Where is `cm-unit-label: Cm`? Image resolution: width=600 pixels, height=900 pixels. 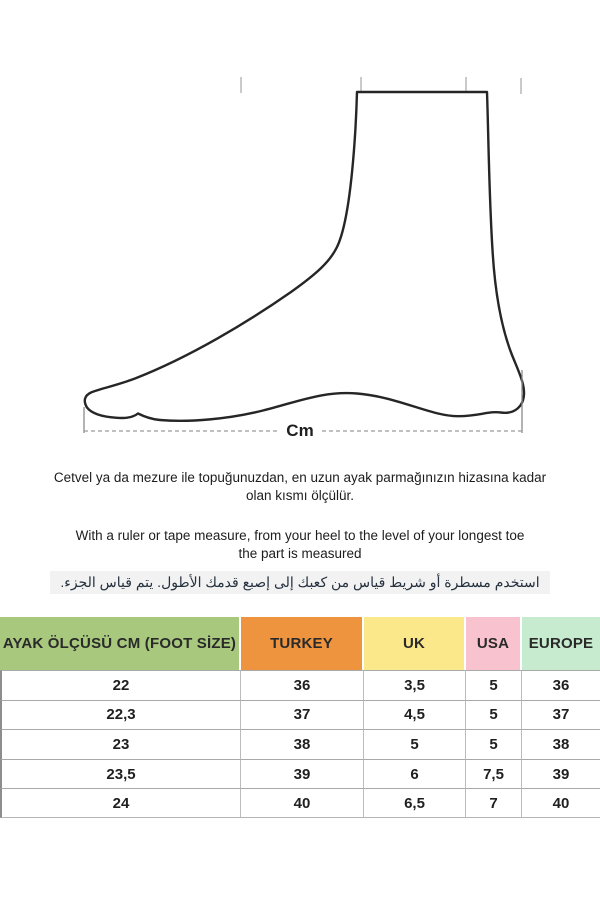 cm-unit-label: Cm is located at coordinates (300, 431).